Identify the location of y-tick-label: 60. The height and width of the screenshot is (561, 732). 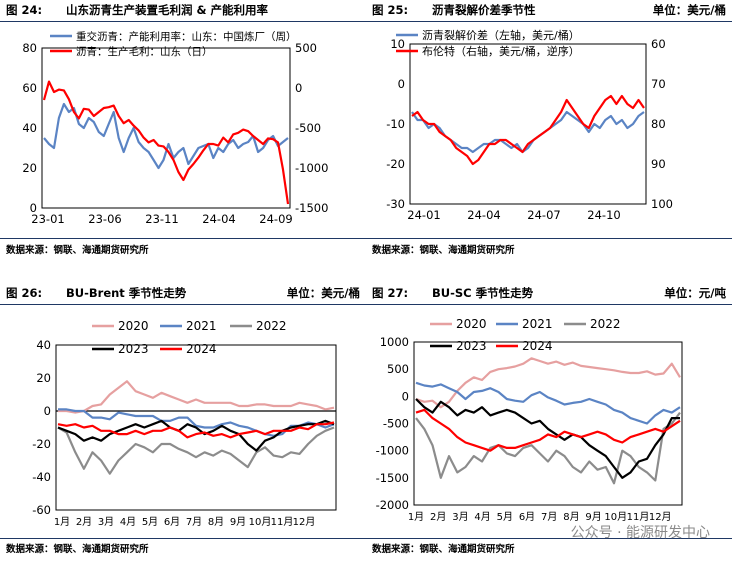
(29, 88).